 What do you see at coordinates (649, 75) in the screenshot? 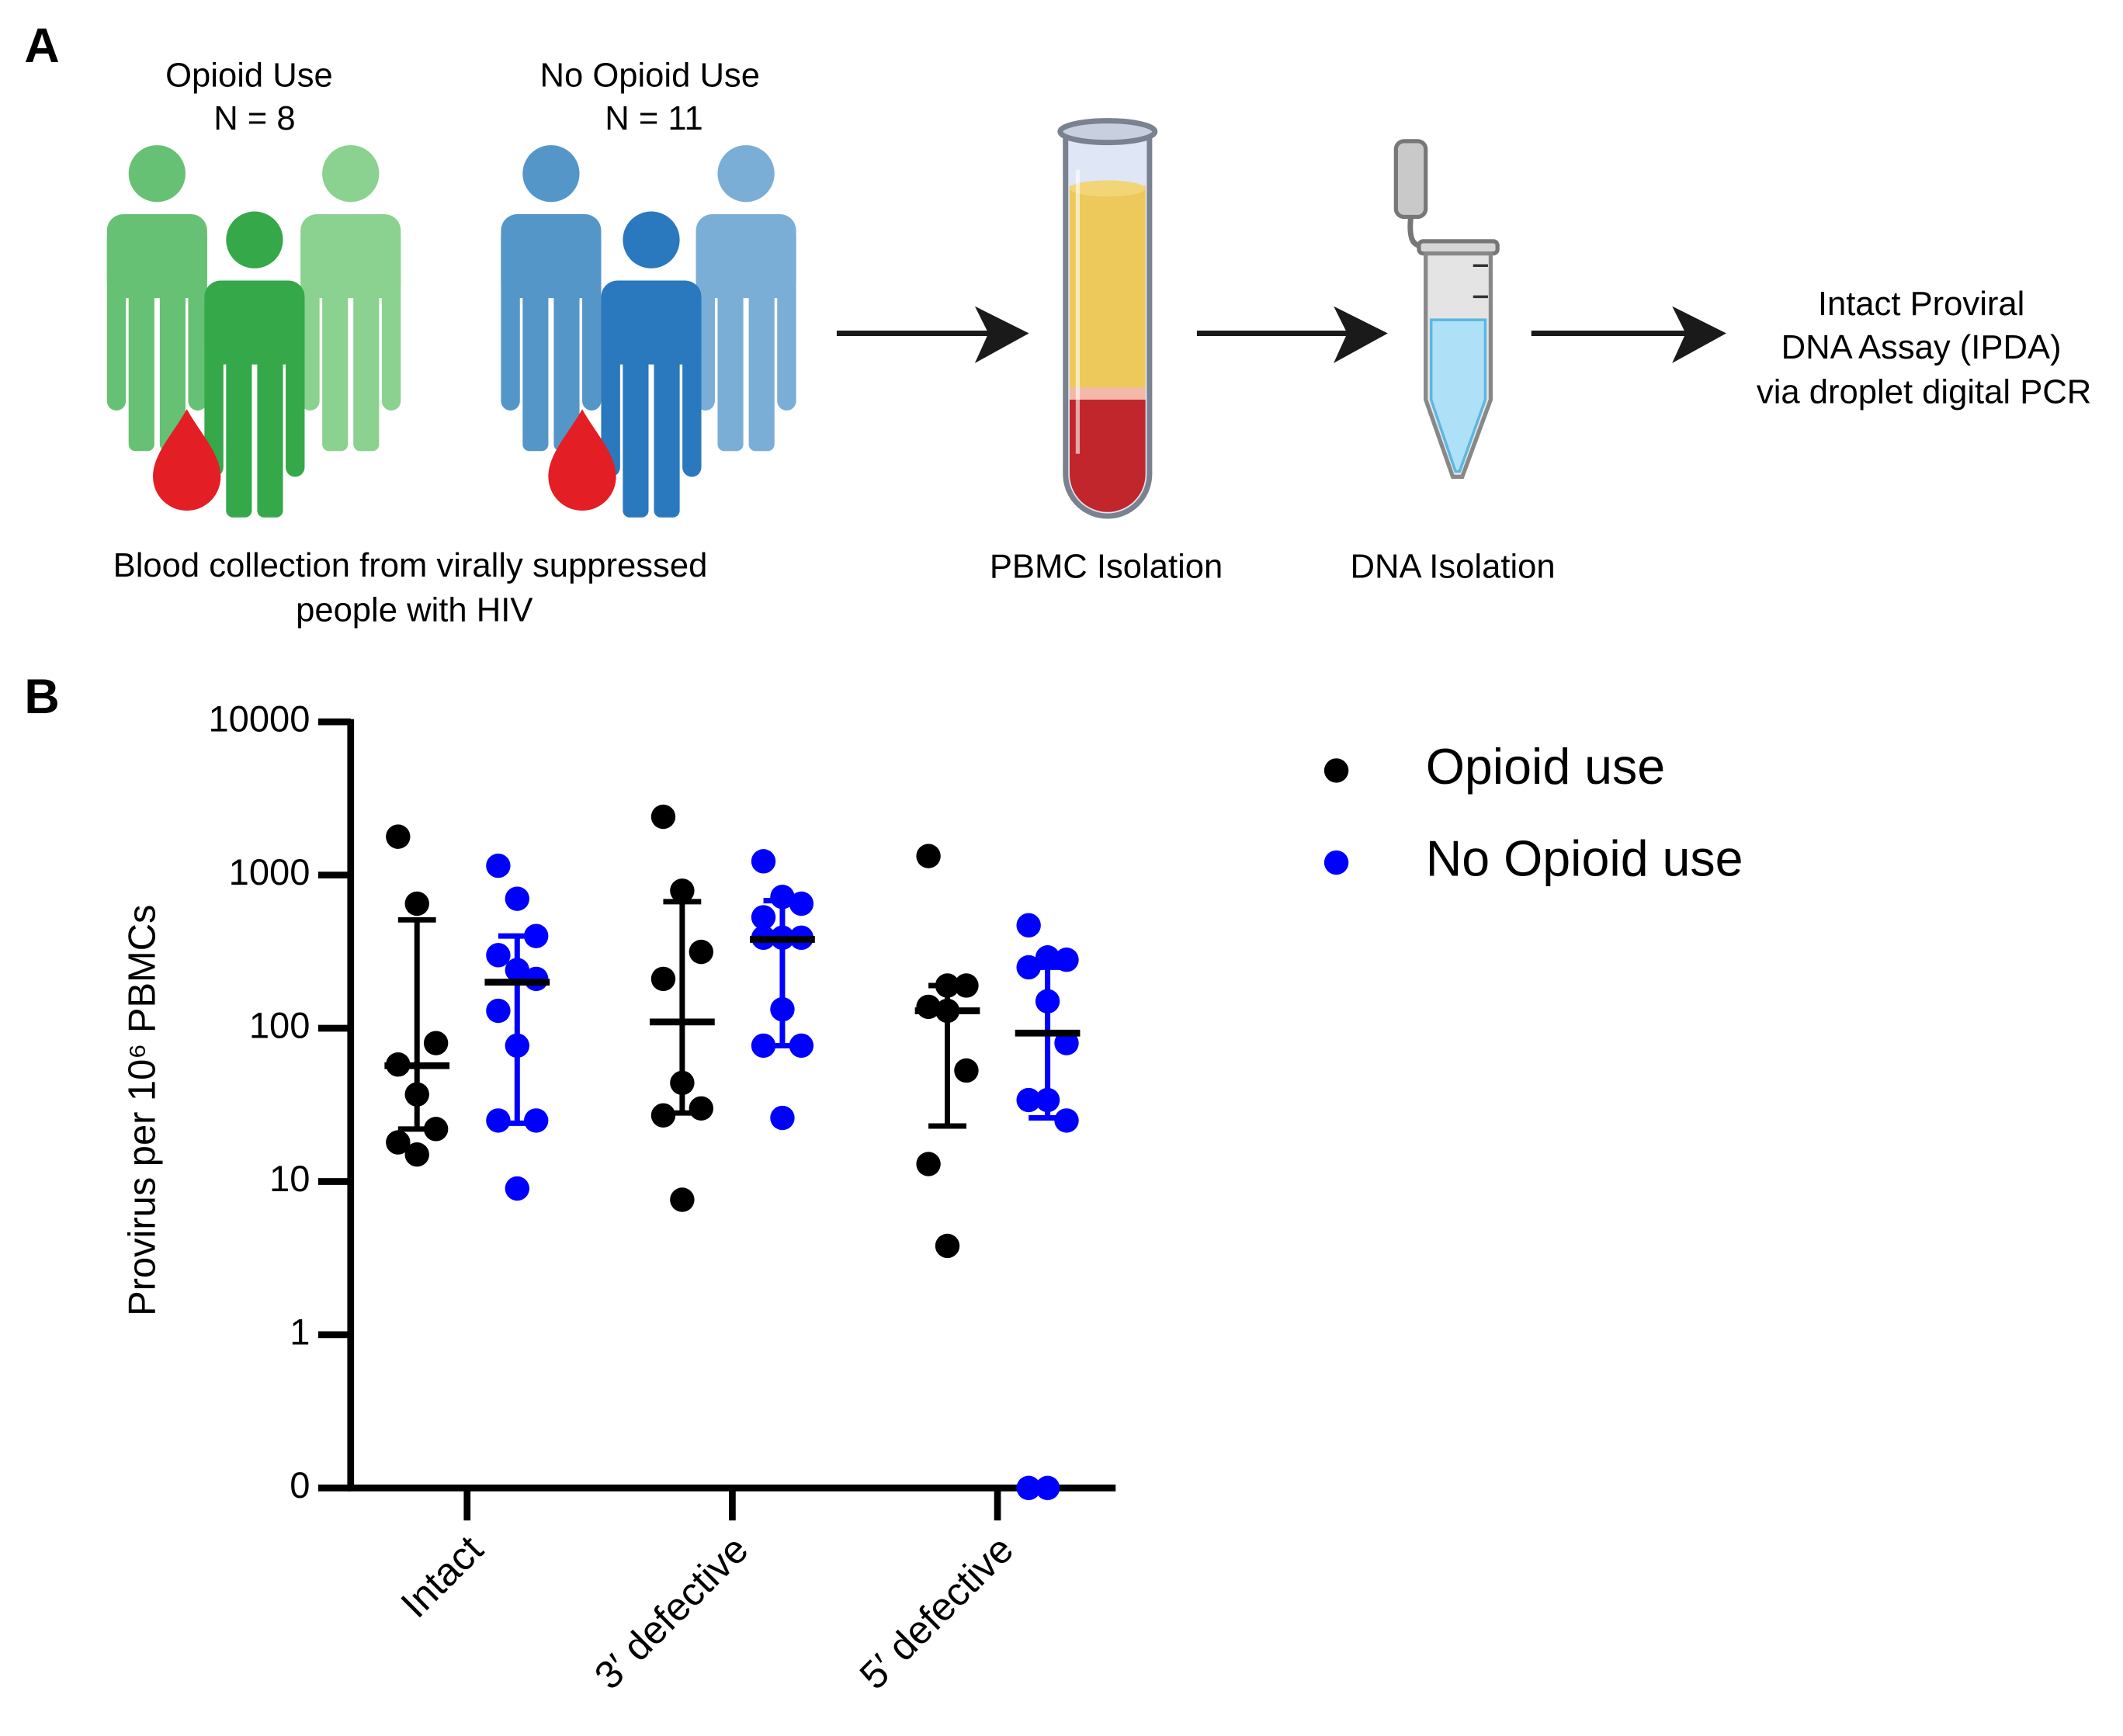
I see `group-label: No Opioid Use` at bounding box center [649, 75].